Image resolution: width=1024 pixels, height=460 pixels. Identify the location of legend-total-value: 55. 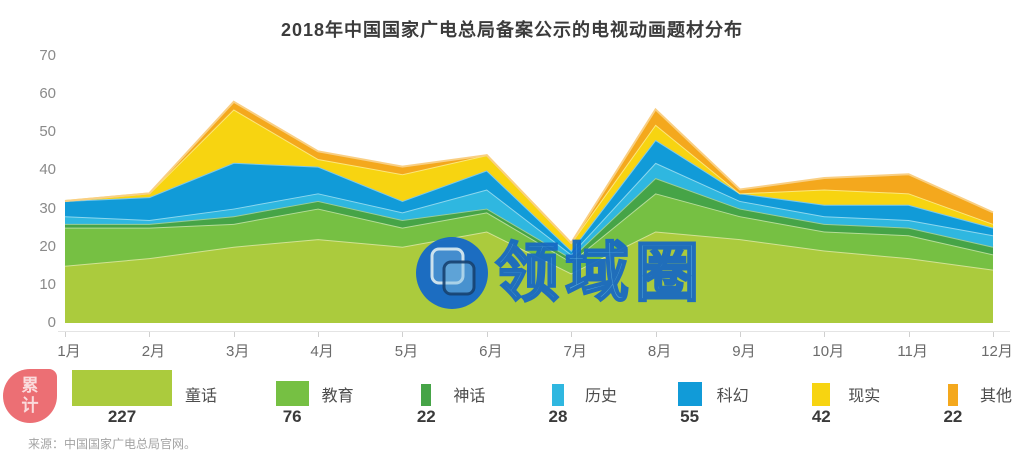
(690, 416).